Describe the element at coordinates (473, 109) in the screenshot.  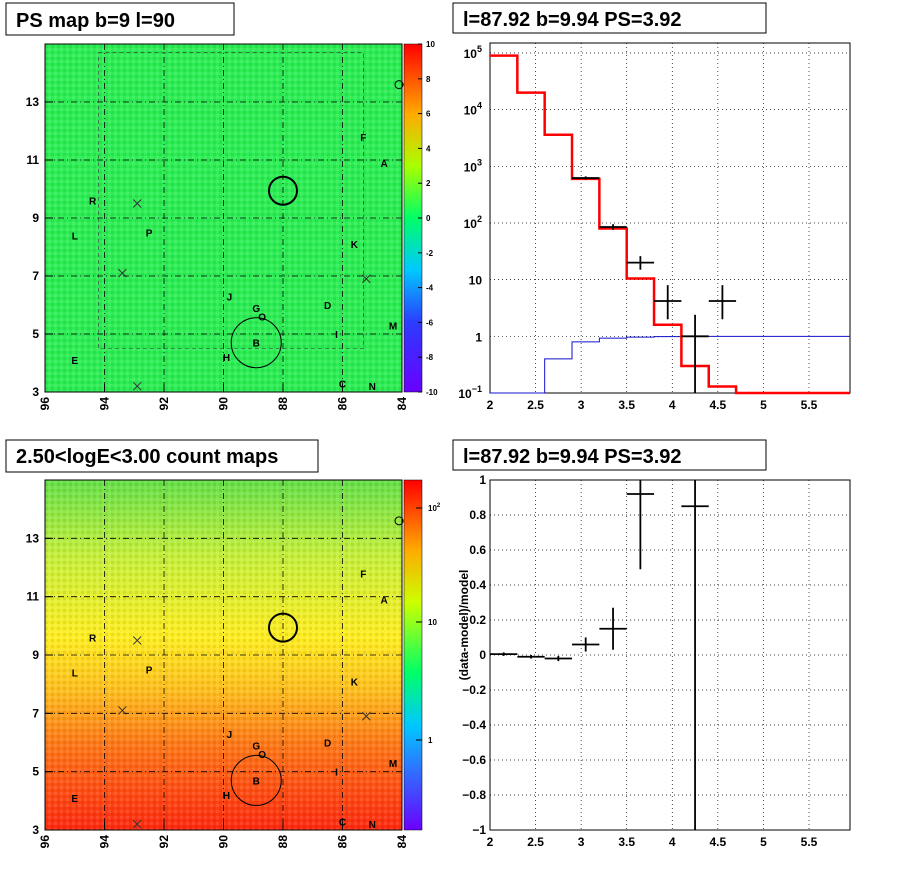
I see `y-tick-label: 10⁴` at that location.